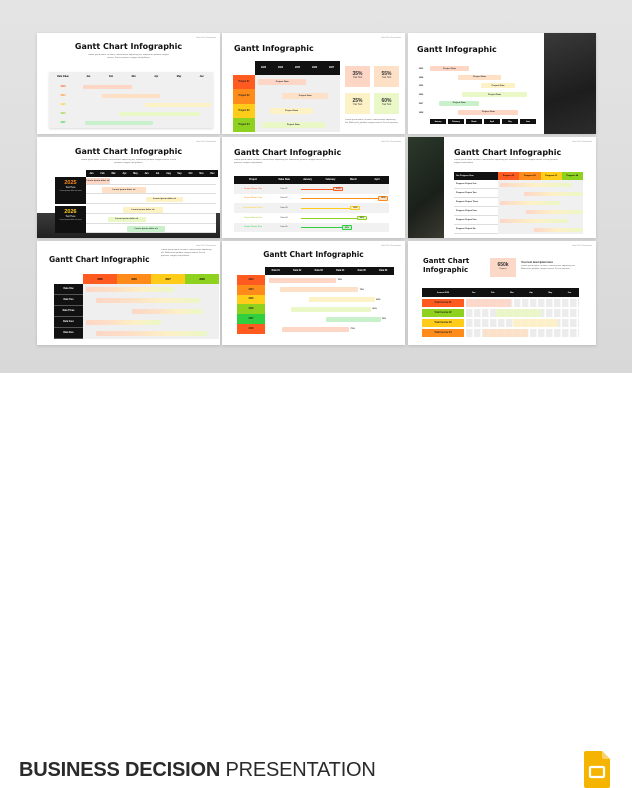 The width and height of the screenshot is (632, 788). Describe the element at coordinates (518, 229) in the screenshot. I see `table-row: Progress Project Six` at that location.